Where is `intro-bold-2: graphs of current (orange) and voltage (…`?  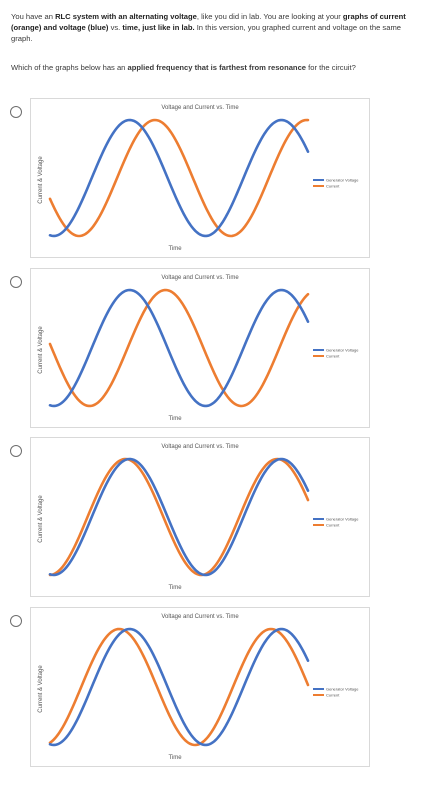 intro-bold-2: graphs of current (orange) and voltage (… is located at coordinates (208, 22).